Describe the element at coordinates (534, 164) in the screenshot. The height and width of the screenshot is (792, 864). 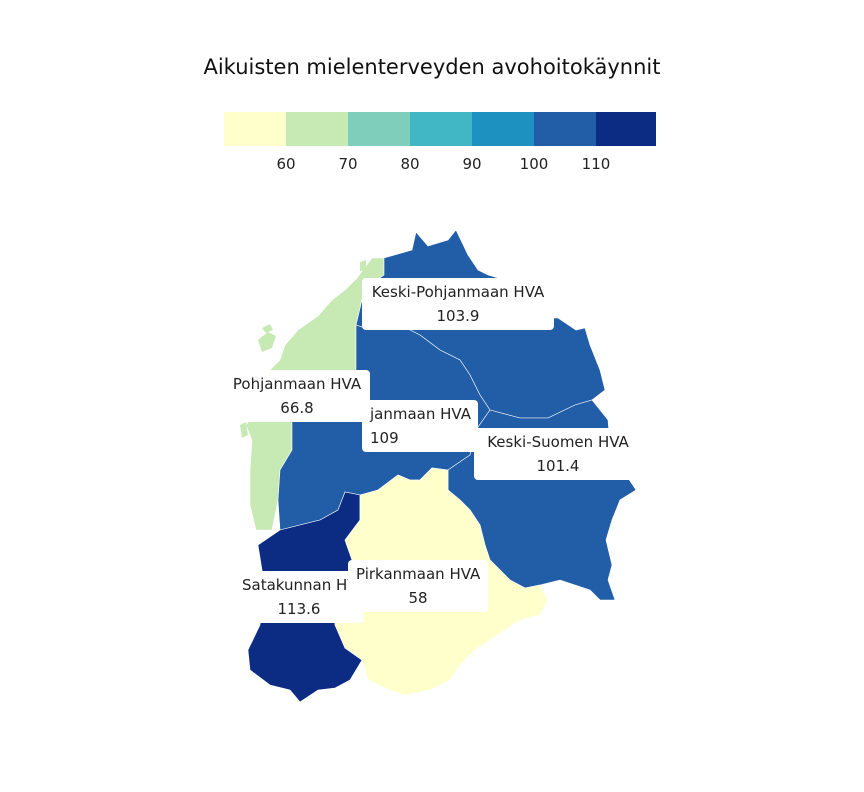
I see `legend-tick-100: 100` at that location.